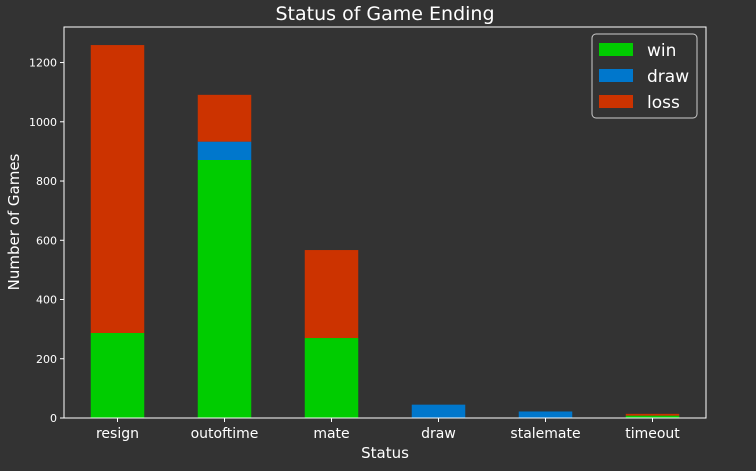 The width and height of the screenshot is (756, 471). Describe the element at coordinates (117, 375) in the screenshot. I see `bar-resign-win` at that location.